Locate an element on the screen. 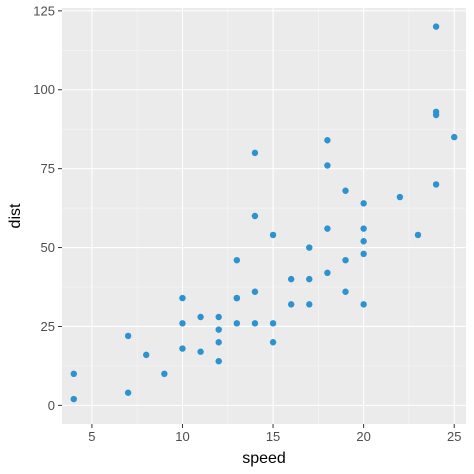  x-tick-label: 15 is located at coordinates (273, 436).